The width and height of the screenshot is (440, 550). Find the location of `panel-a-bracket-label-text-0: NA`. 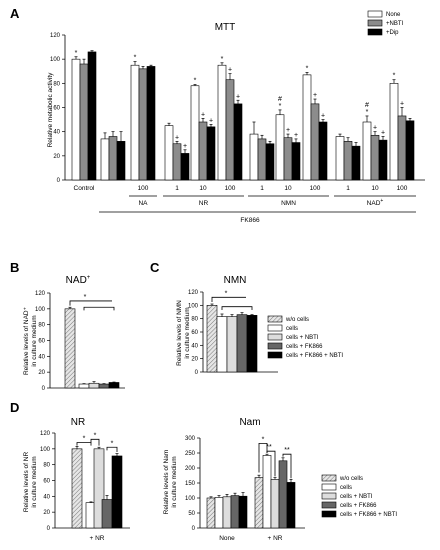

panel-a-bracket-label-text-0: NA is located at coordinates (143, 203).